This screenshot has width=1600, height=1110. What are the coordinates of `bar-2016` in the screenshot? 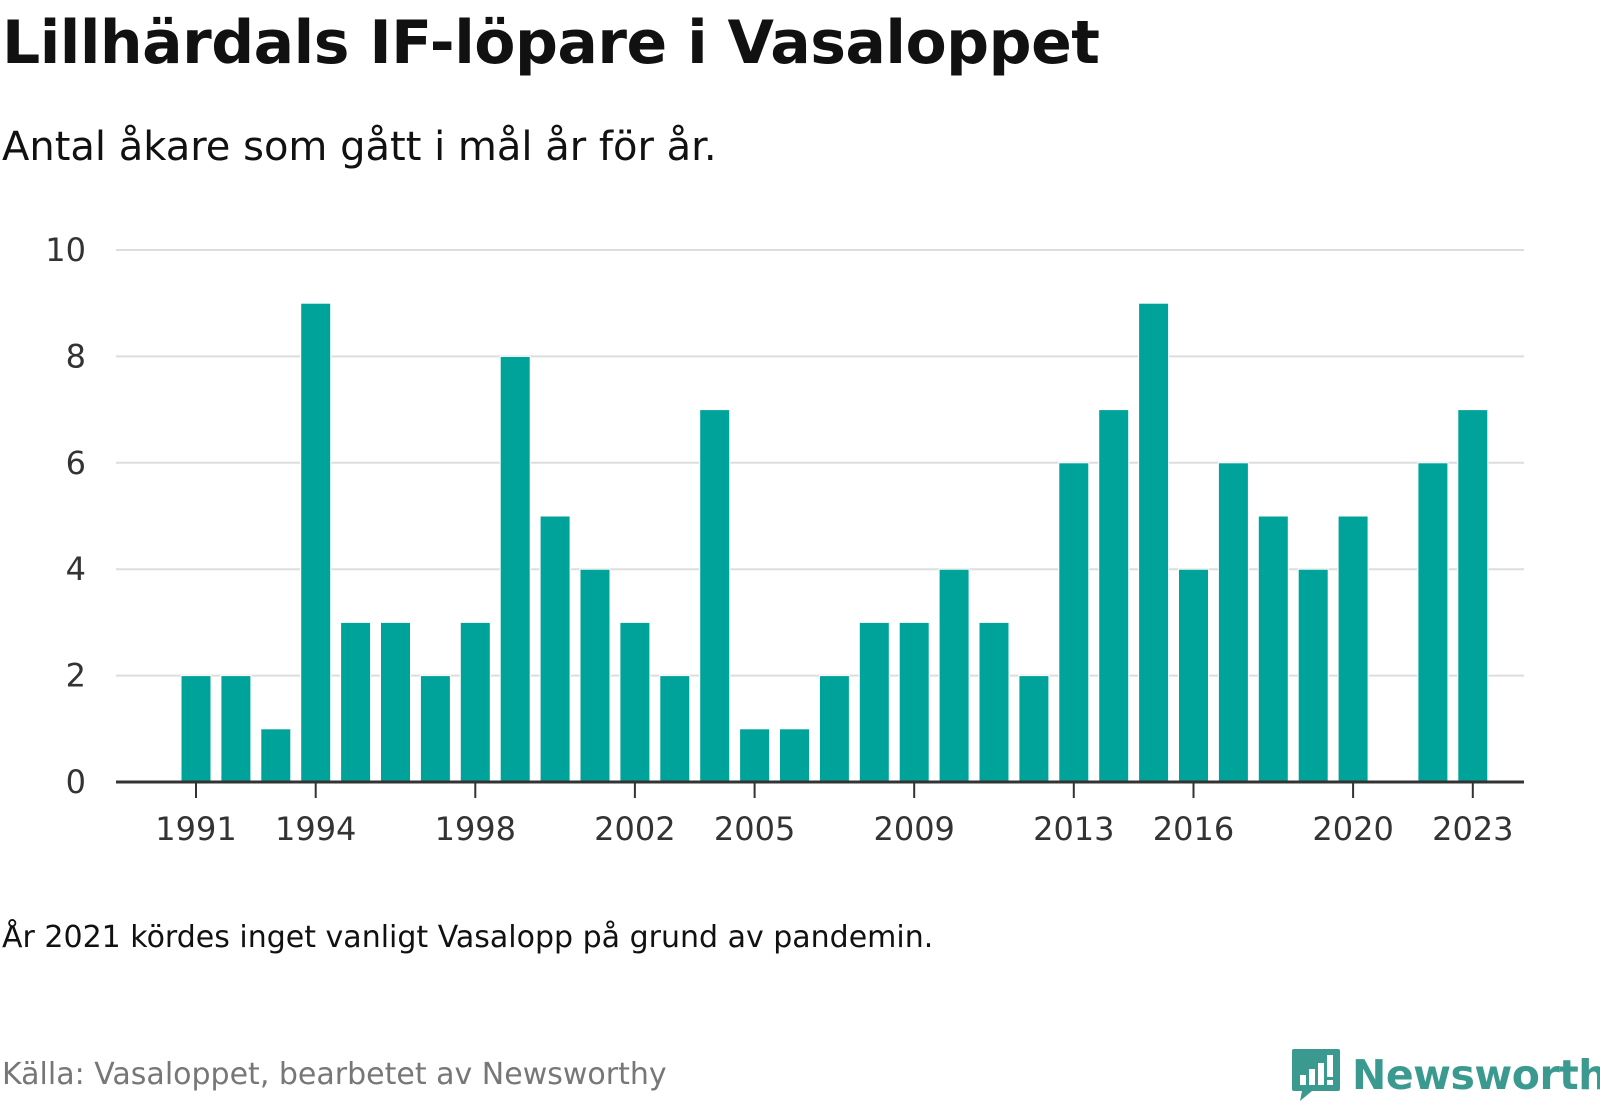 It's located at (1193, 675).